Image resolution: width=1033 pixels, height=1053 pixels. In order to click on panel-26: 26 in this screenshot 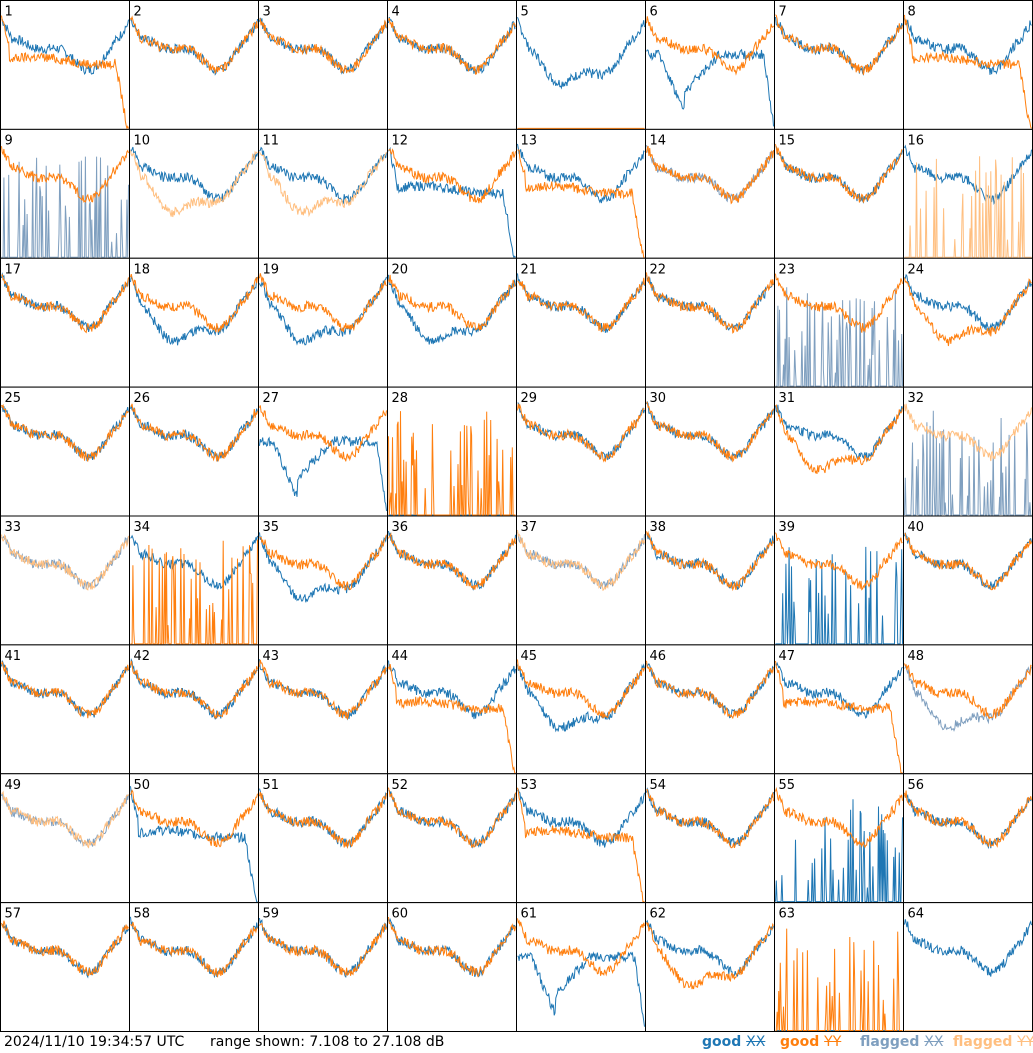, I will do `click(194, 451)`.